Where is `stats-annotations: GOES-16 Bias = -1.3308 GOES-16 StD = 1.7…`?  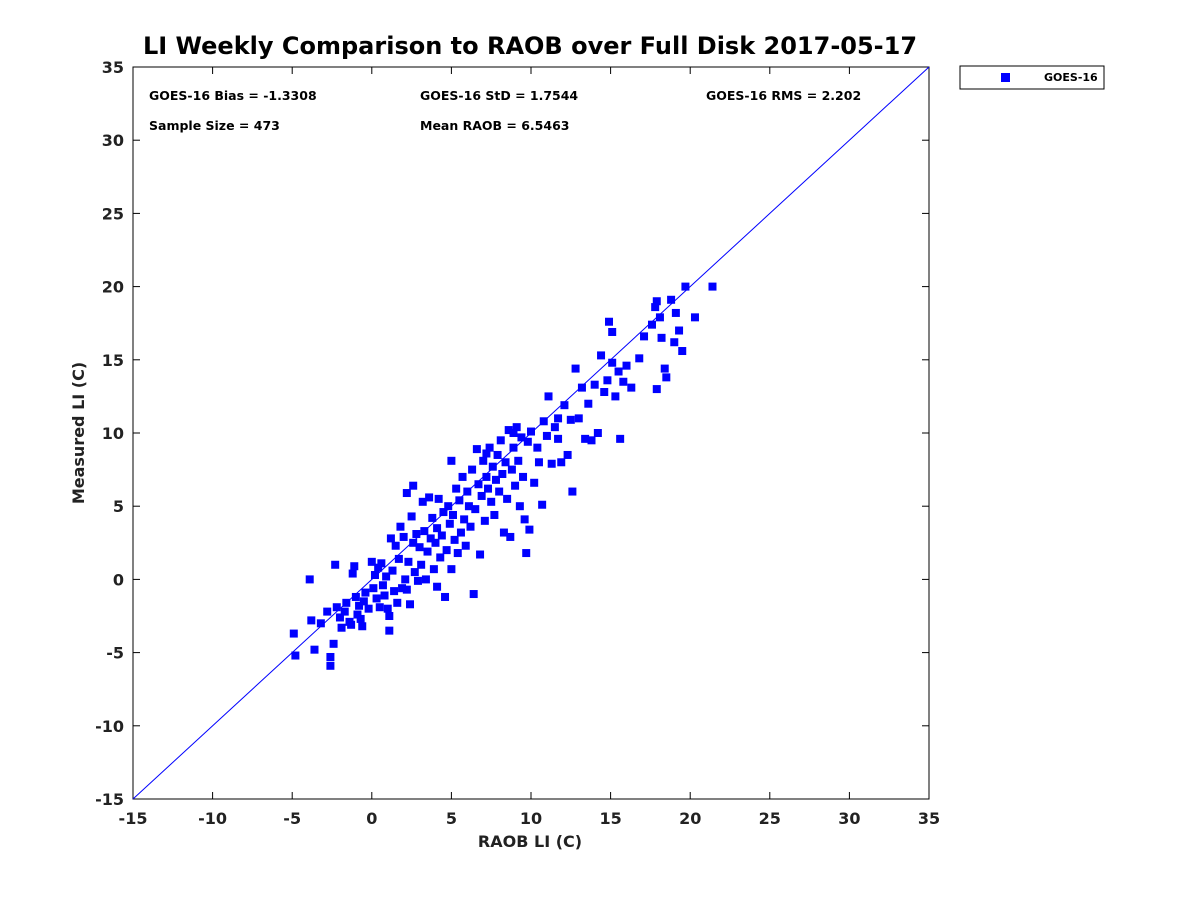
stats-annotations: GOES-16 Bias = -1.3308 GOES-16 StD = 1.7… is located at coordinates (505, 110).